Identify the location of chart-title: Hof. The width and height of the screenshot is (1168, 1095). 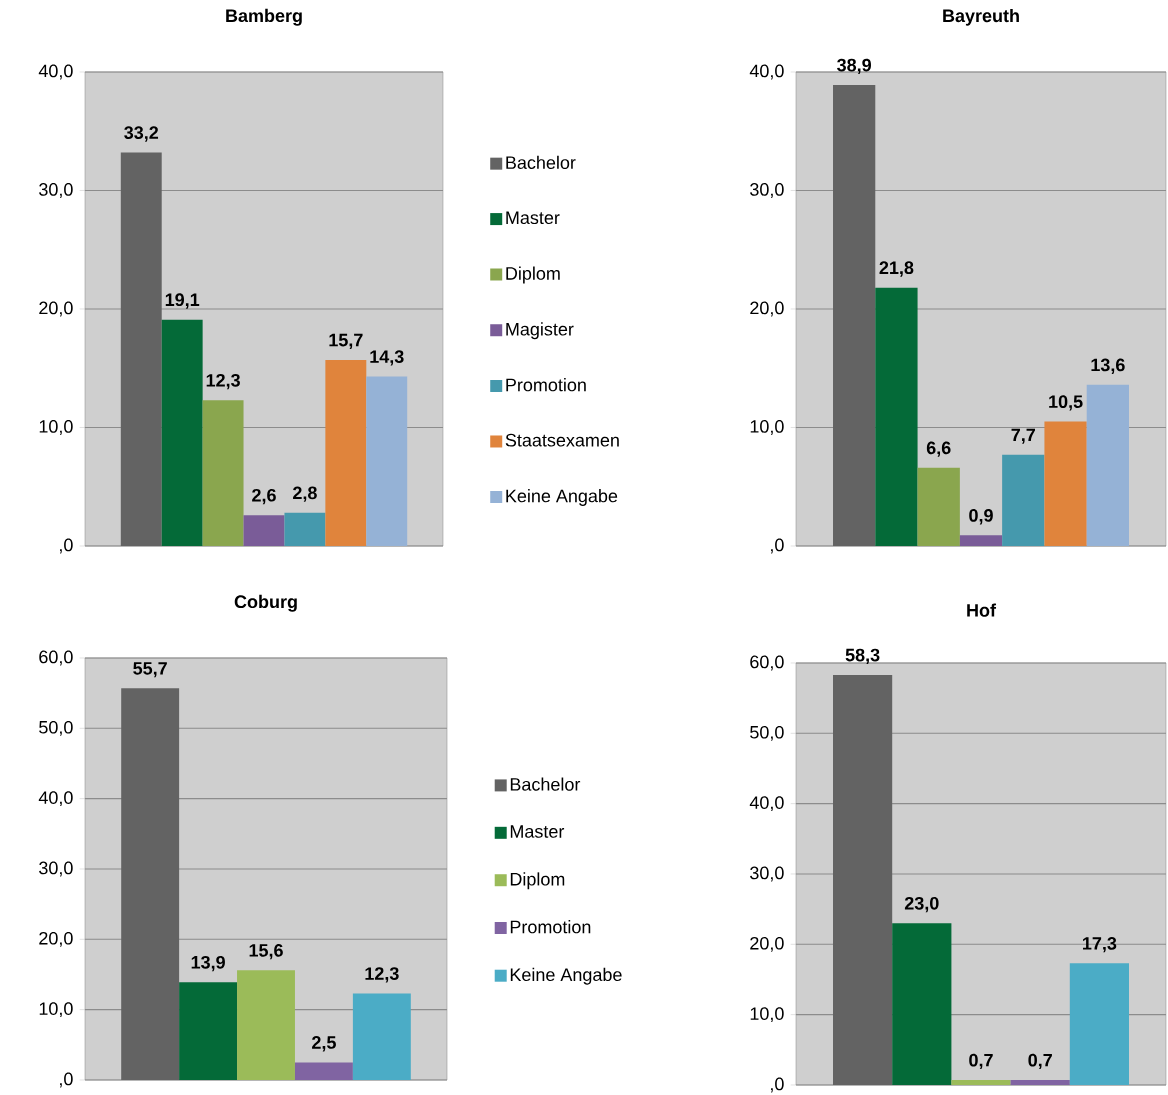
(982, 610).